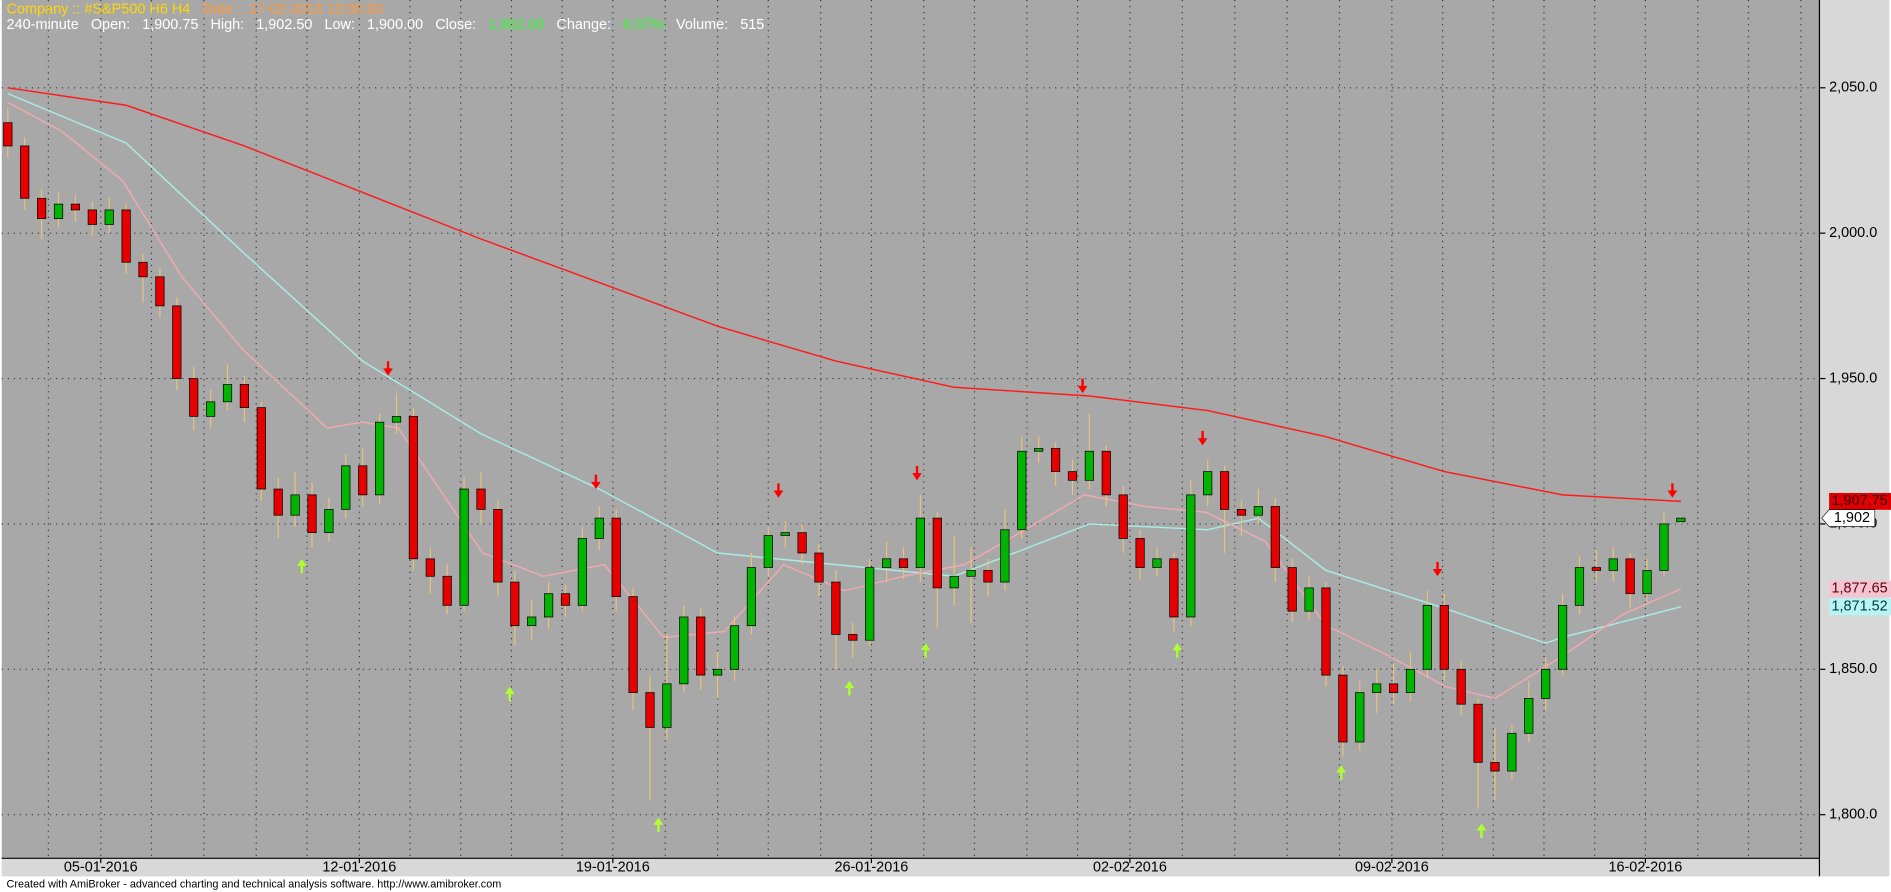 This screenshot has height=892, width=1891. Describe the element at coordinates (1859, 607) in the screenshot. I see `price-tag-label: 1,871.52` at that location.